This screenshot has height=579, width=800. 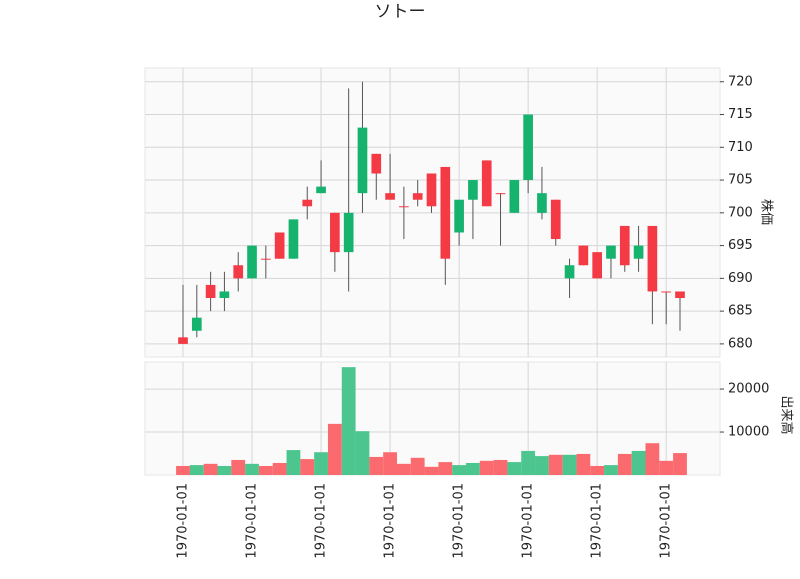 What do you see at coordinates (787, 414) in the screenshot?
I see `volume-axis-label: 出来高` at bounding box center [787, 414].